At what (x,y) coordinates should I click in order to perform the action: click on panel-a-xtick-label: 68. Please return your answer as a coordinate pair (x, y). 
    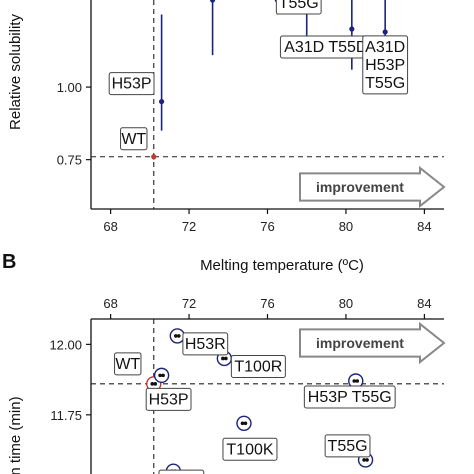
    Looking at the image, I should click on (110, 226).